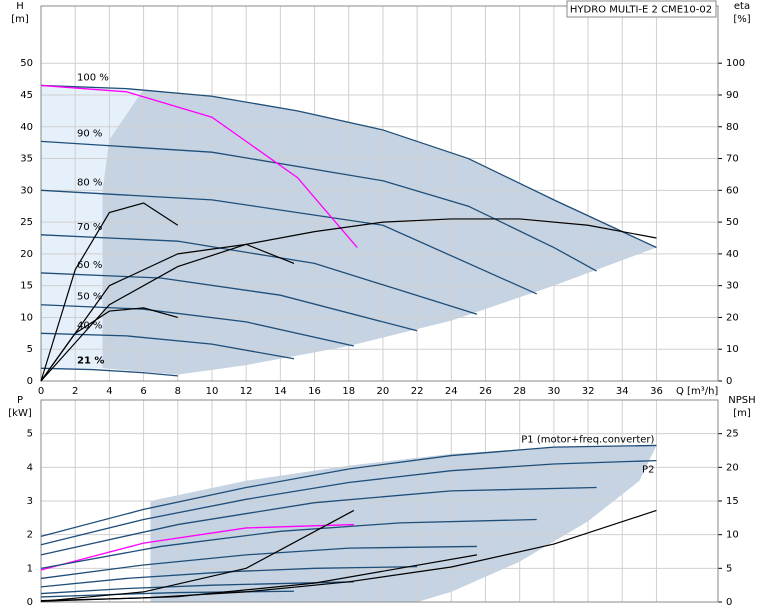  What do you see at coordinates (485, 391) in the screenshot?
I see `x-tick-label: 26` at bounding box center [485, 391].